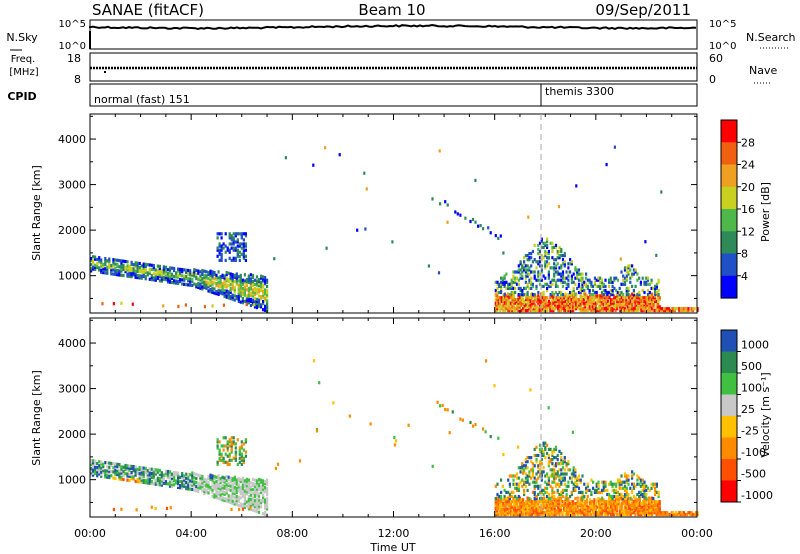 Image resolution: width=800 pixels, height=554 pixels. What do you see at coordinates (751, 366) in the screenshot?
I see `colorbar-tick-label: 500` at bounding box center [751, 366].